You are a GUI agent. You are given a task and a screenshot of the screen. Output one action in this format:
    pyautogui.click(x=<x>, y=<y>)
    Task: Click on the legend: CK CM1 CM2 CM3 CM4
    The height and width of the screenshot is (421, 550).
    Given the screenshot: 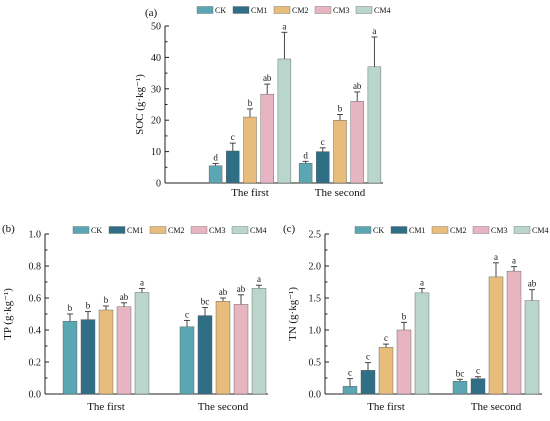 What is the action you would take?
    pyautogui.click(x=451, y=230)
    